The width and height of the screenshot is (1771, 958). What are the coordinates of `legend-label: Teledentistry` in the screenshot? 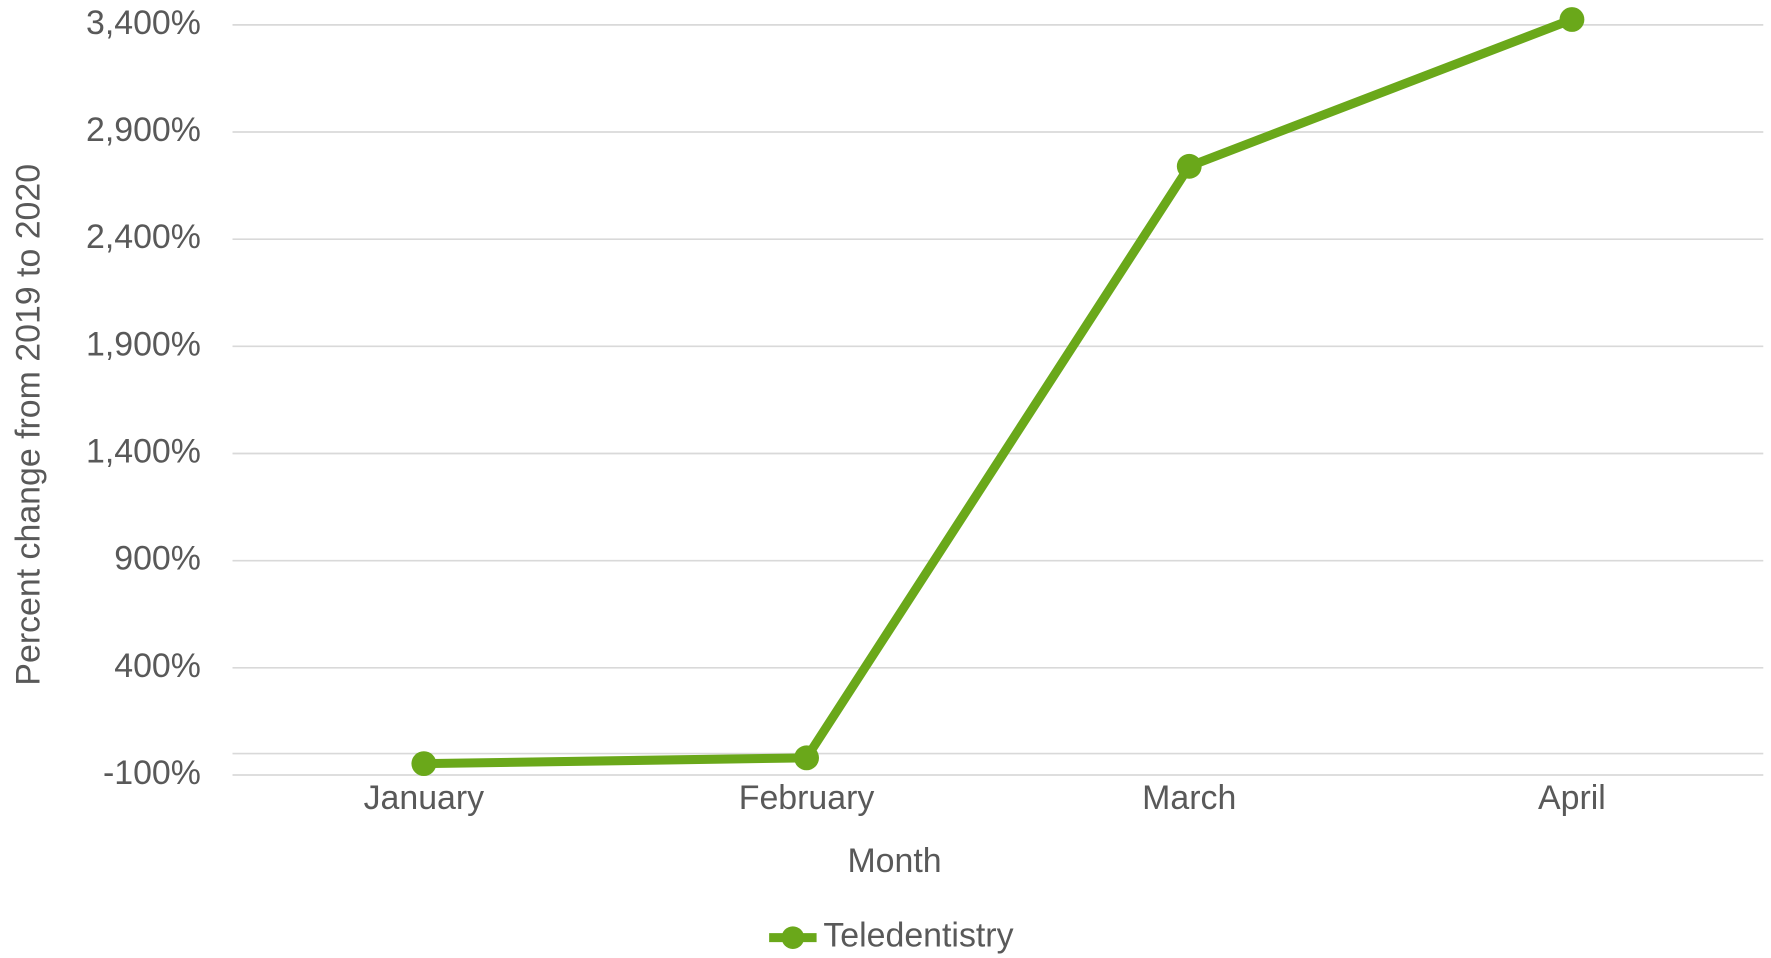 It's located at (918, 936).